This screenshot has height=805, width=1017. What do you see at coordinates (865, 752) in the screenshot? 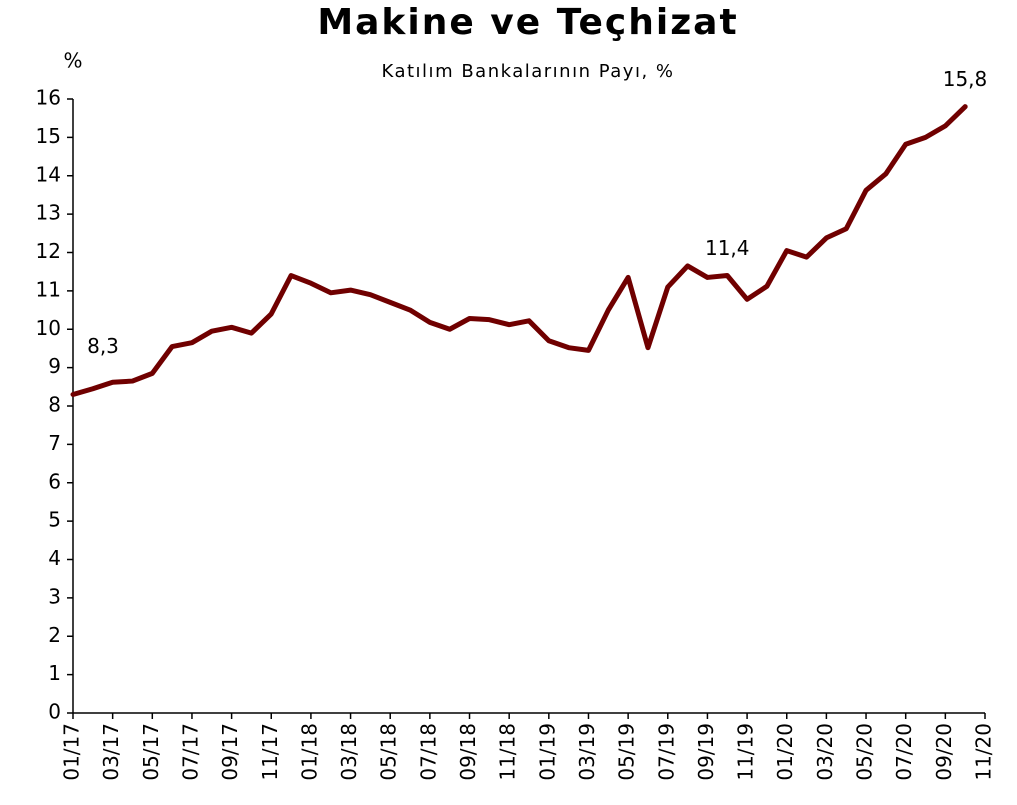
I see `x-tick-label: 05/20` at bounding box center [865, 752].